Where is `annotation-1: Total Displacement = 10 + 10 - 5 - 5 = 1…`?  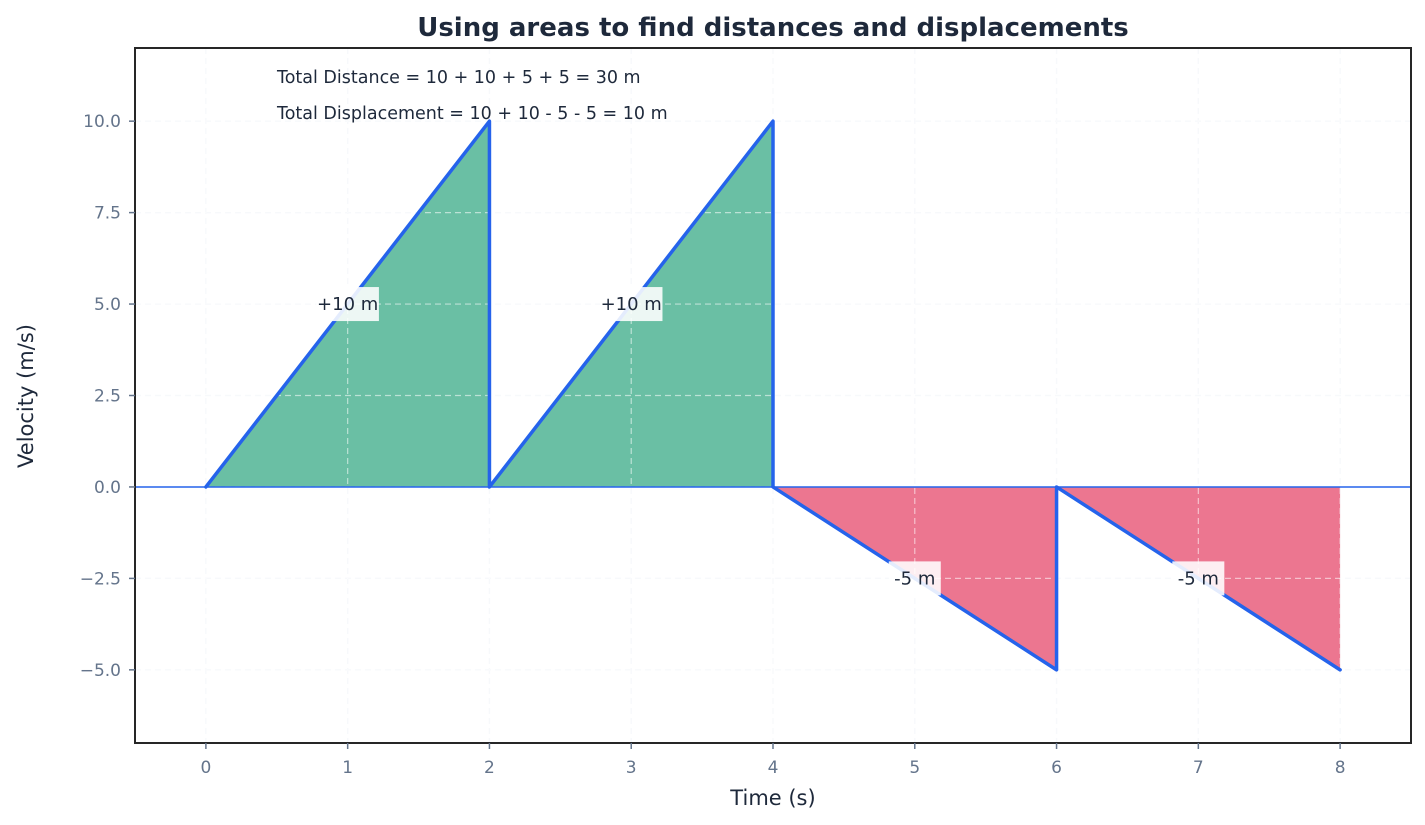 annotation-1: Total Displacement = 10 + 10 - 5 - 5 = 1… is located at coordinates (472, 114).